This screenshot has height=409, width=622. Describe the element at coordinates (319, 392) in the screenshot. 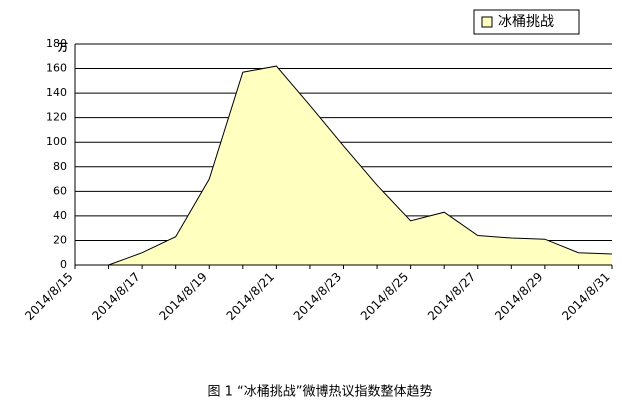

I see `caption: 图 1 “冰桶挑战”微博热议指数整体趋势` at that location.